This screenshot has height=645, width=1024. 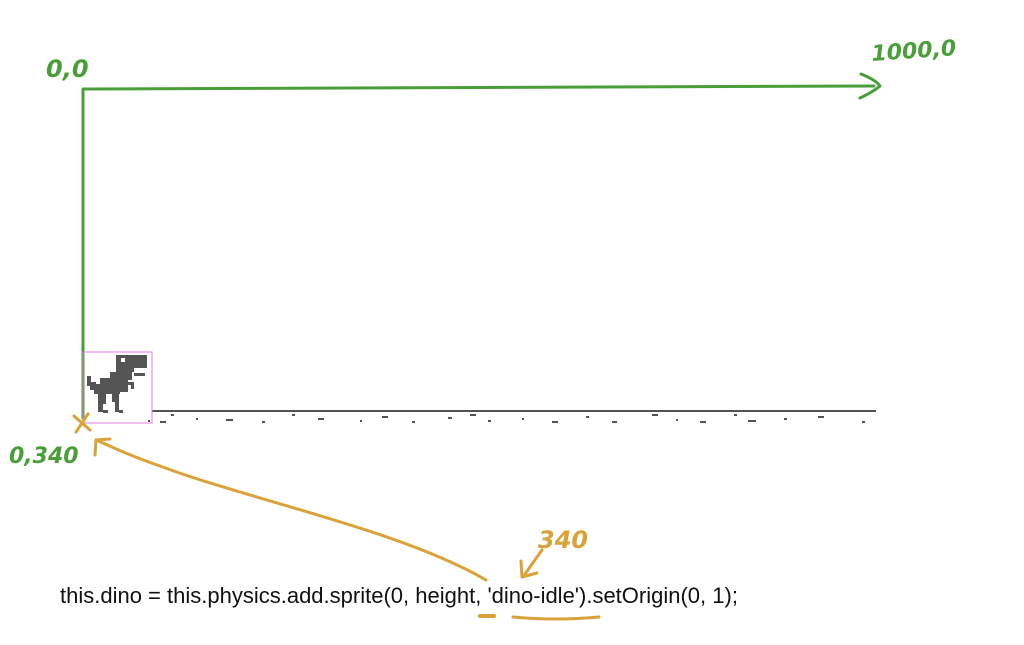 What do you see at coordinates (291, 510) in the screenshot?
I see `pointer-arrow` at bounding box center [291, 510].